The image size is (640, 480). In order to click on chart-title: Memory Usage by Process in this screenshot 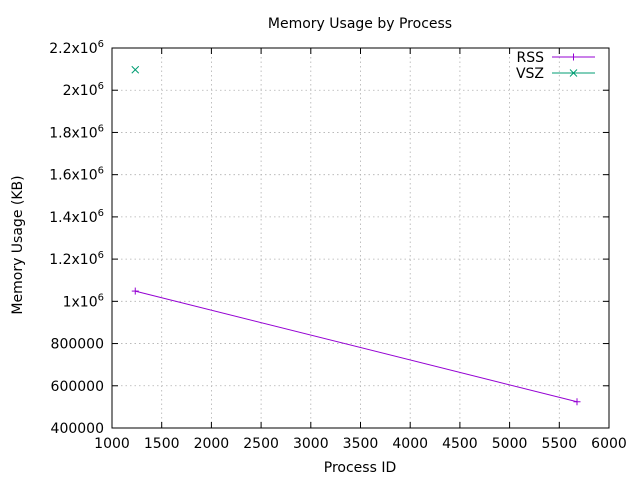, I will do `click(360, 24)`.